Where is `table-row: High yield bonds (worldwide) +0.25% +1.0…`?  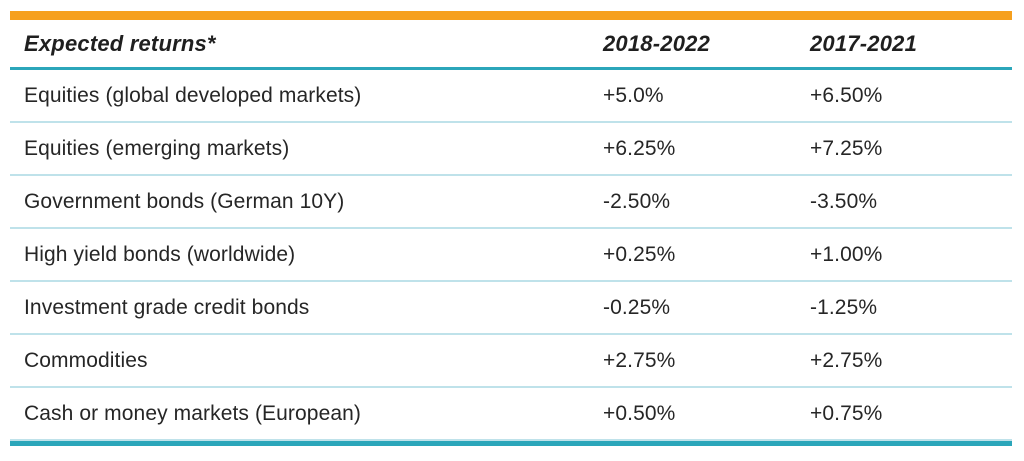 table-row: High yield bonds (worldwide) +0.25% +1.0… is located at coordinates (511, 255).